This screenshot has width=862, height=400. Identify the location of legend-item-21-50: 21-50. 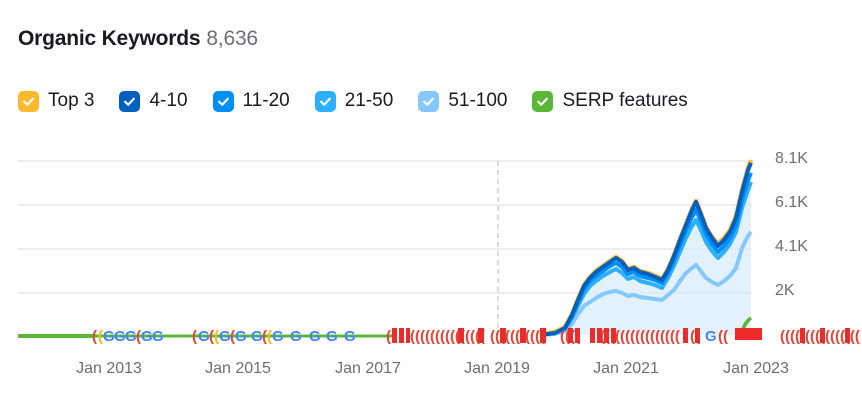
(354, 101).